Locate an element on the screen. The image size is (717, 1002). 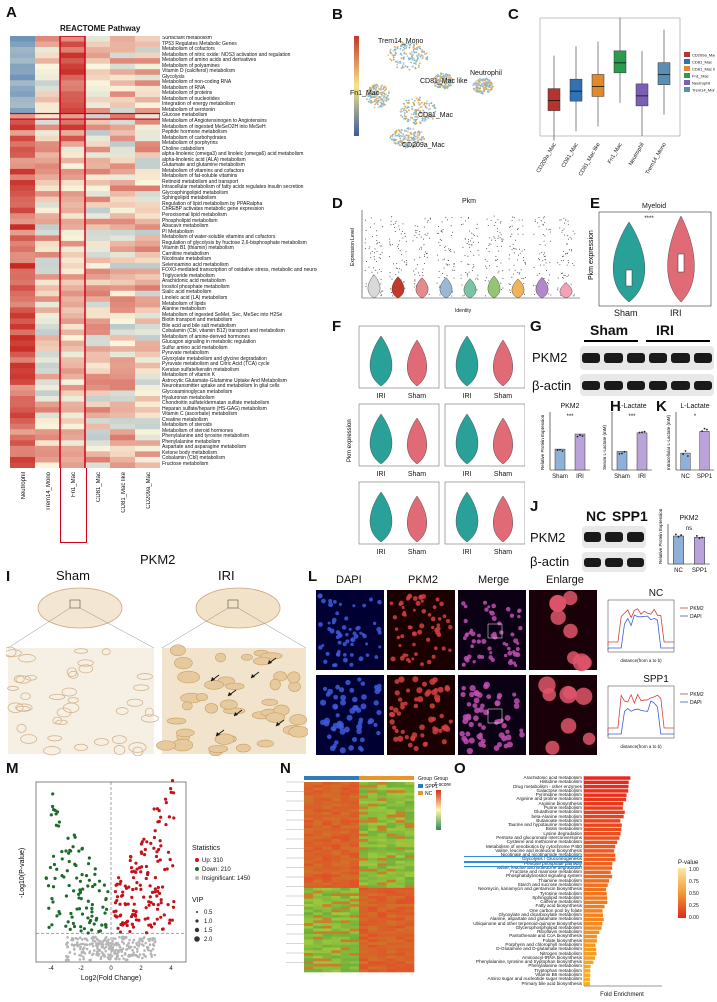
ihc-arrow-head is located at coordinates (230, 694).